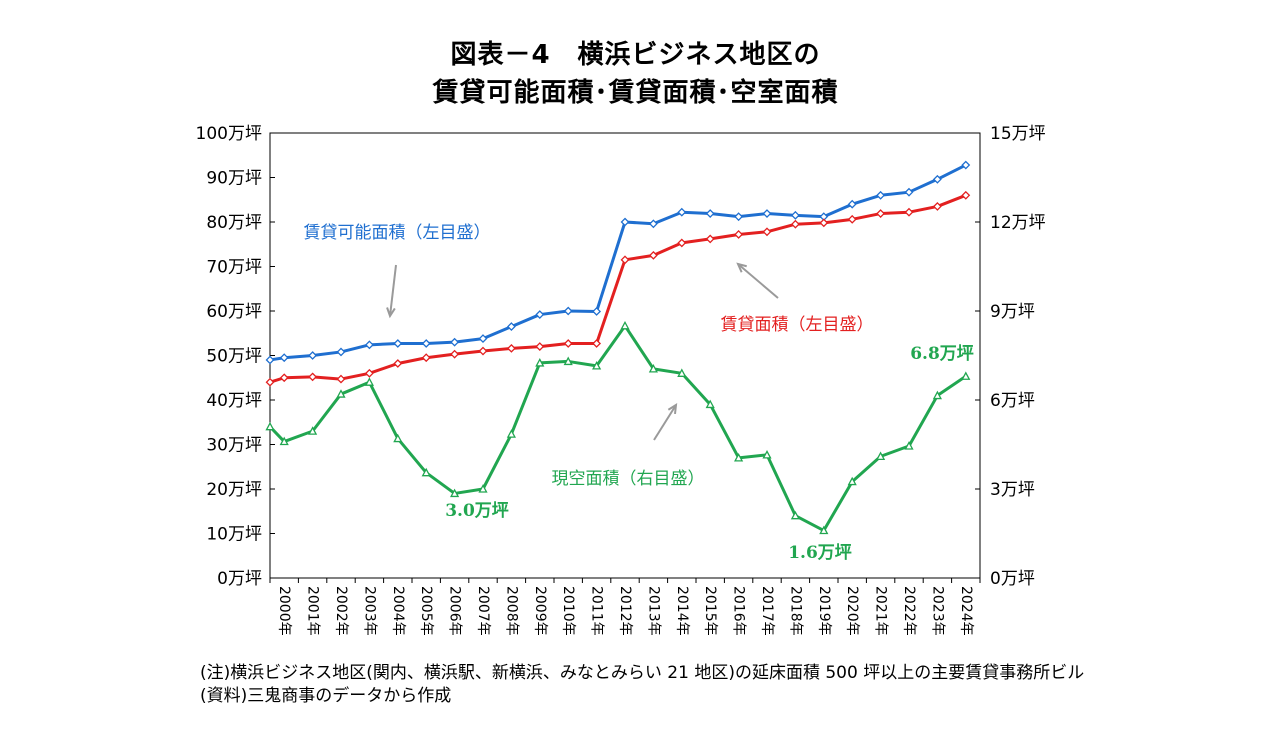 The height and width of the screenshot is (733, 1271). Describe the element at coordinates (1012, 312) in the screenshot. I see `right-axis-tick-label: 9万坪` at that location.